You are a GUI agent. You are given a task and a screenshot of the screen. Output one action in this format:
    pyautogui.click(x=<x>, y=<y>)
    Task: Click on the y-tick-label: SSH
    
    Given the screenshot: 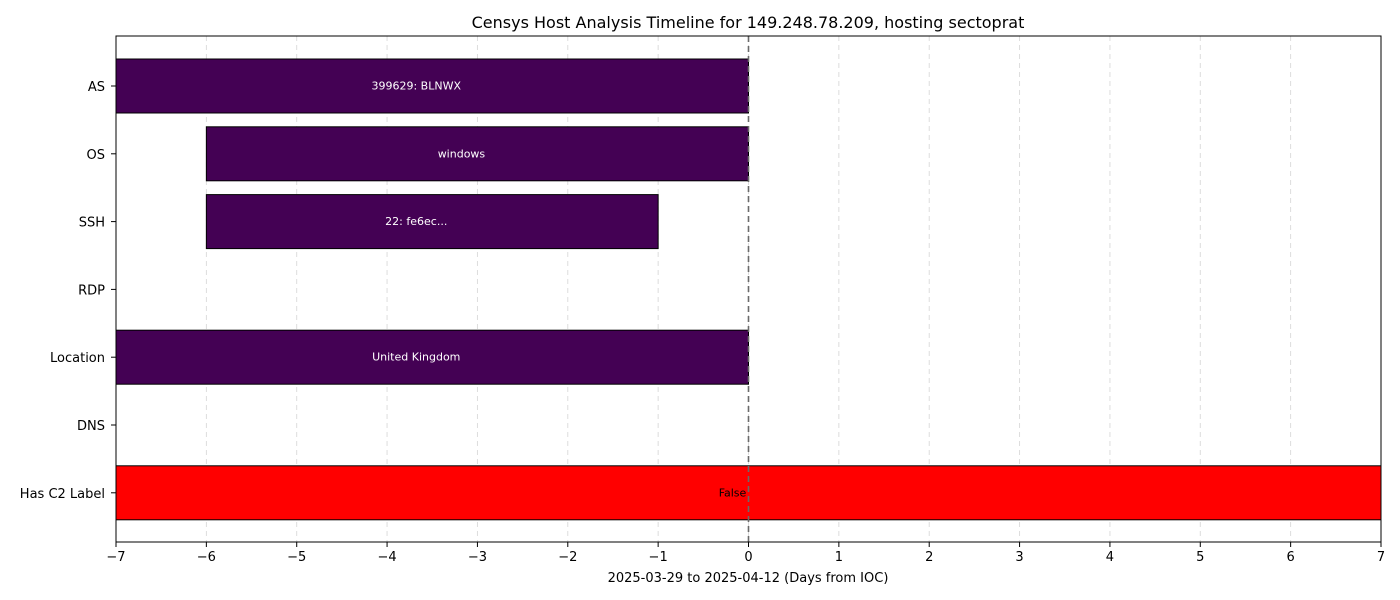 What is the action you would take?
    pyautogui.click(x=92, y=223)
    